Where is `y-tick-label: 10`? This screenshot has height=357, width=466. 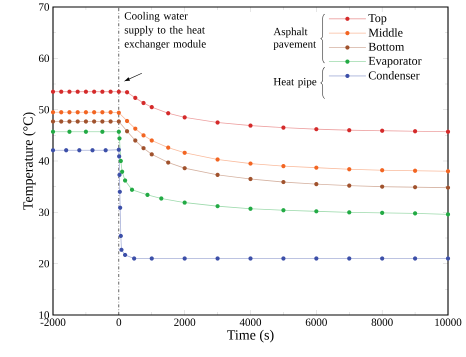 y-tick-label: 10 is located at coordinates (44, 315).